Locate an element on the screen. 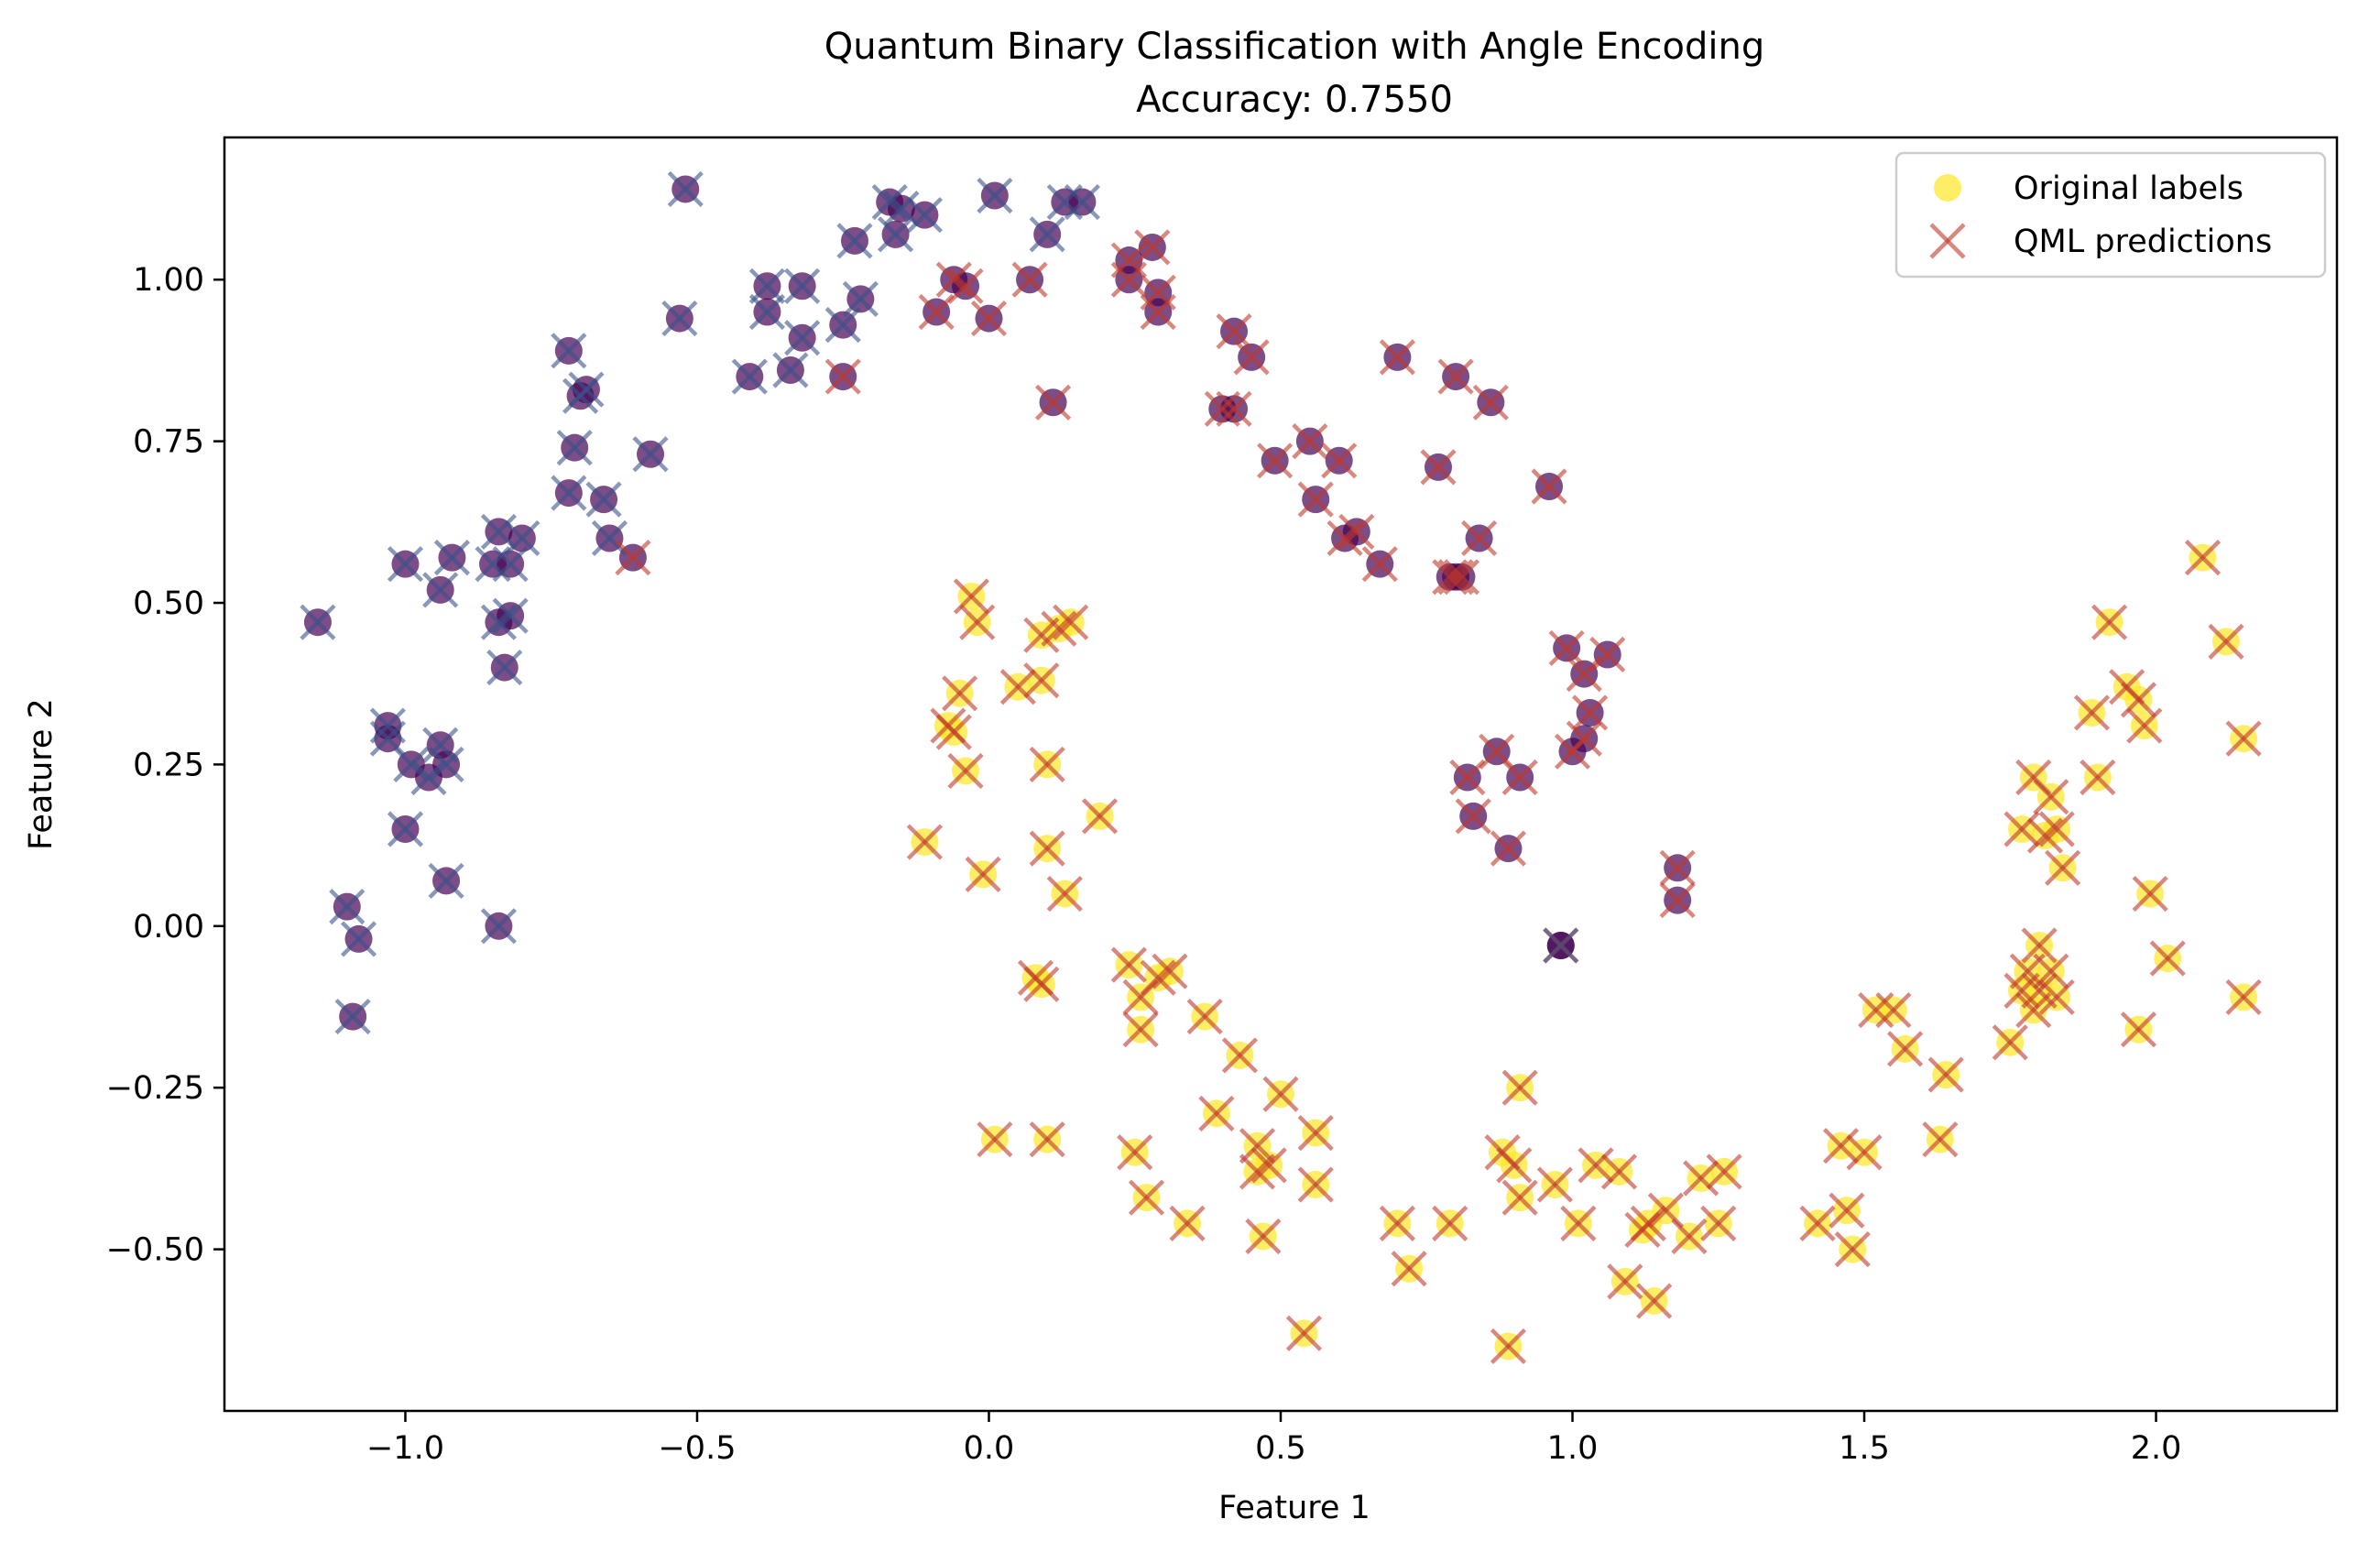 The width and height of the screenshot is (2380, 1552). legend-marker-original-labels is located at coordinates (1947, 188).